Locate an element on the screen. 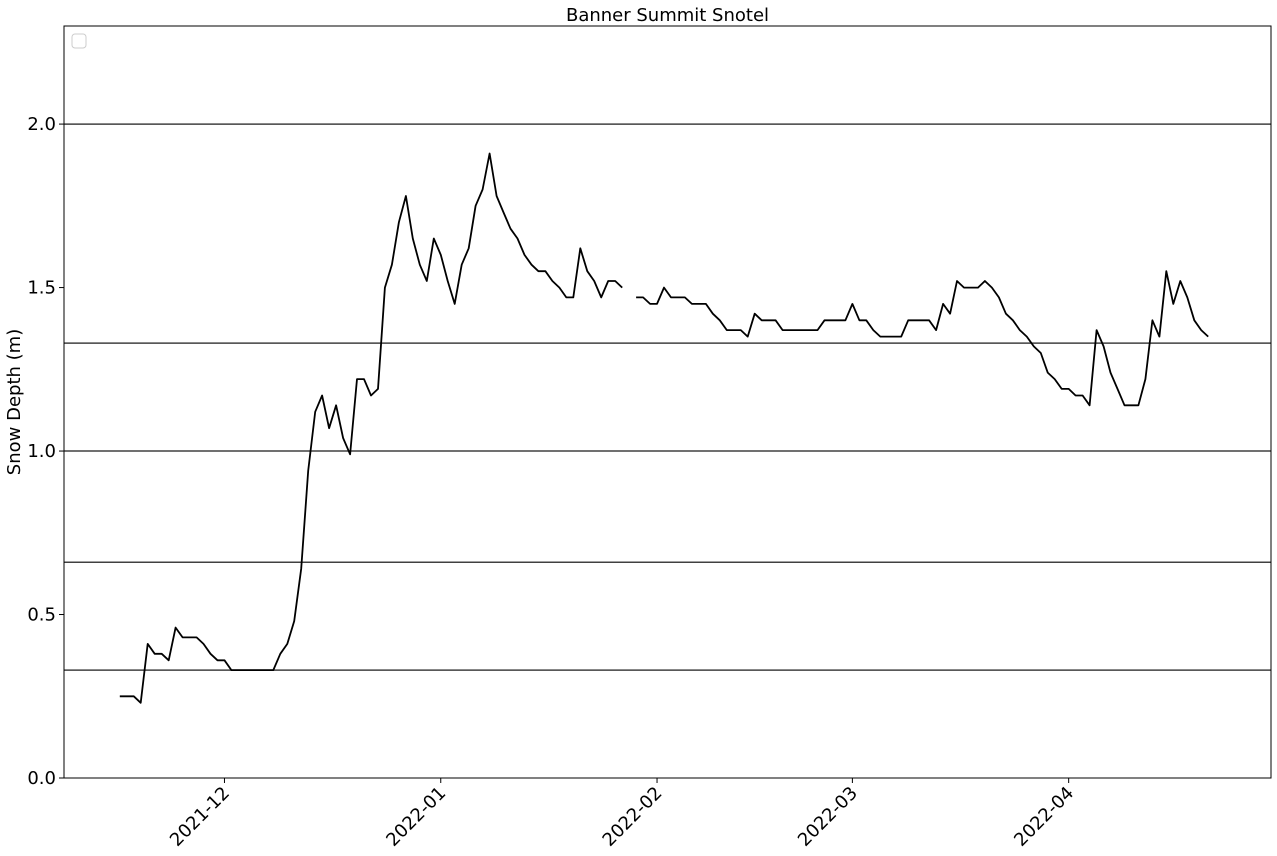 This screenshot has width=1277, height=856. x-tick-label: 2022-01 is located at coordinates (416, 817).